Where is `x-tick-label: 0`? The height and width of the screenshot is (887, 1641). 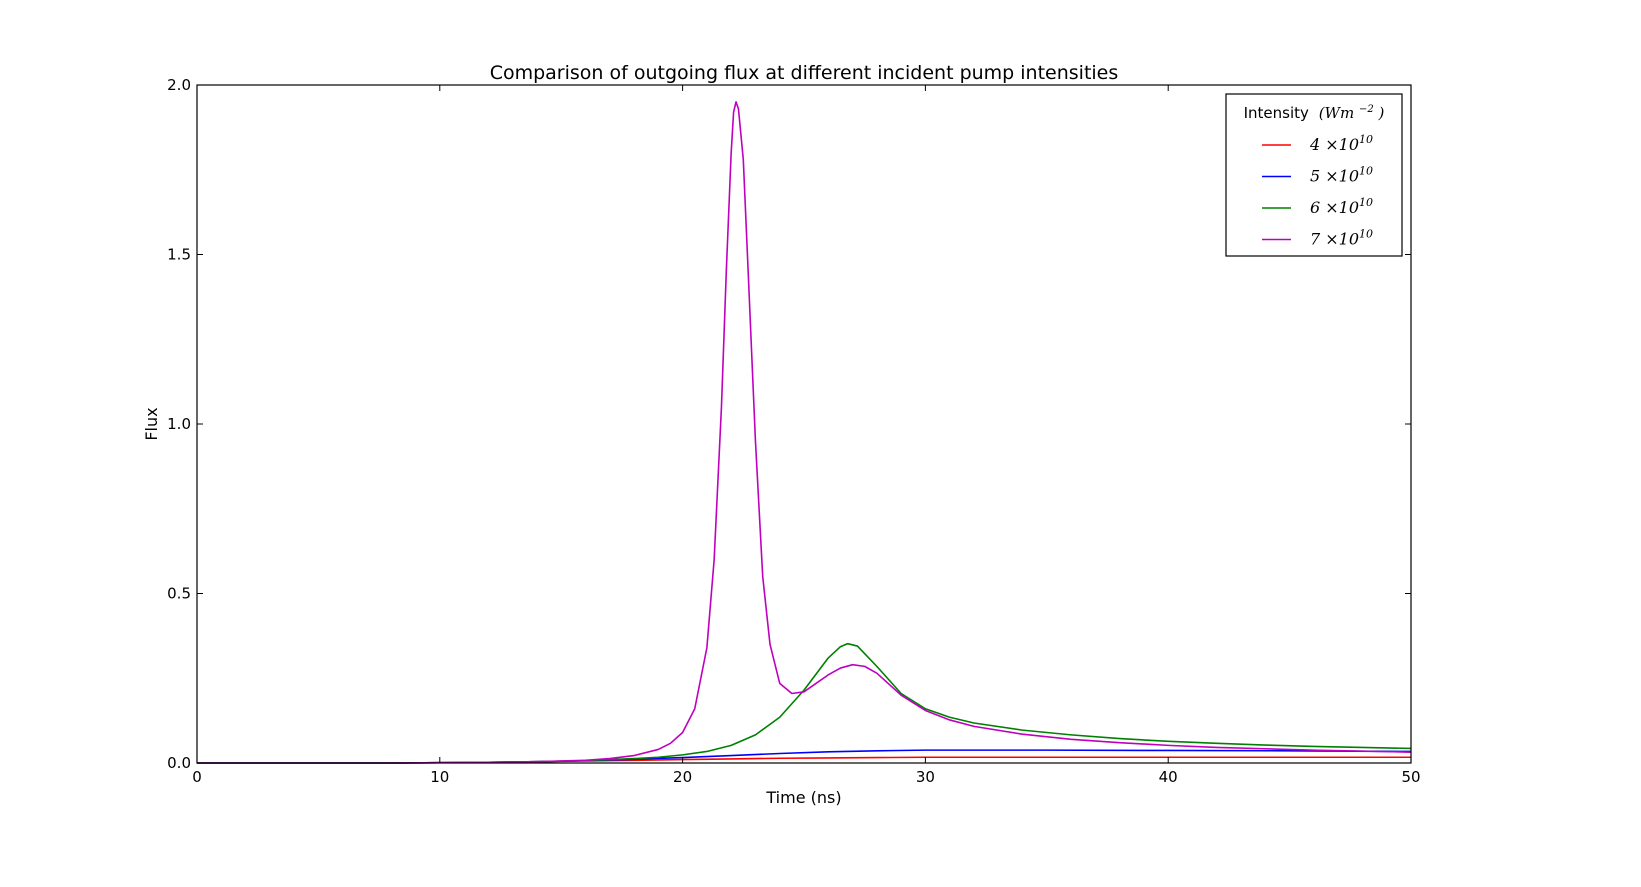 x-tick-label: 0 is located at coordinates (197, 777).